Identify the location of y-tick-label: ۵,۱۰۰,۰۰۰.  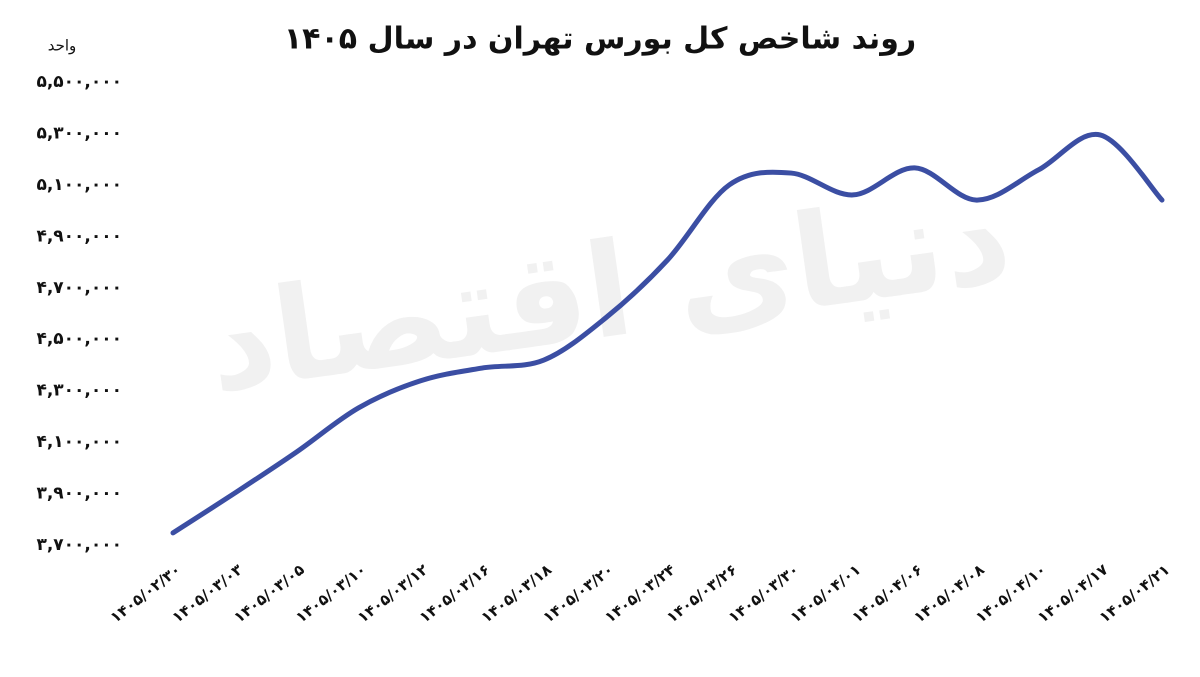
(79, 185).